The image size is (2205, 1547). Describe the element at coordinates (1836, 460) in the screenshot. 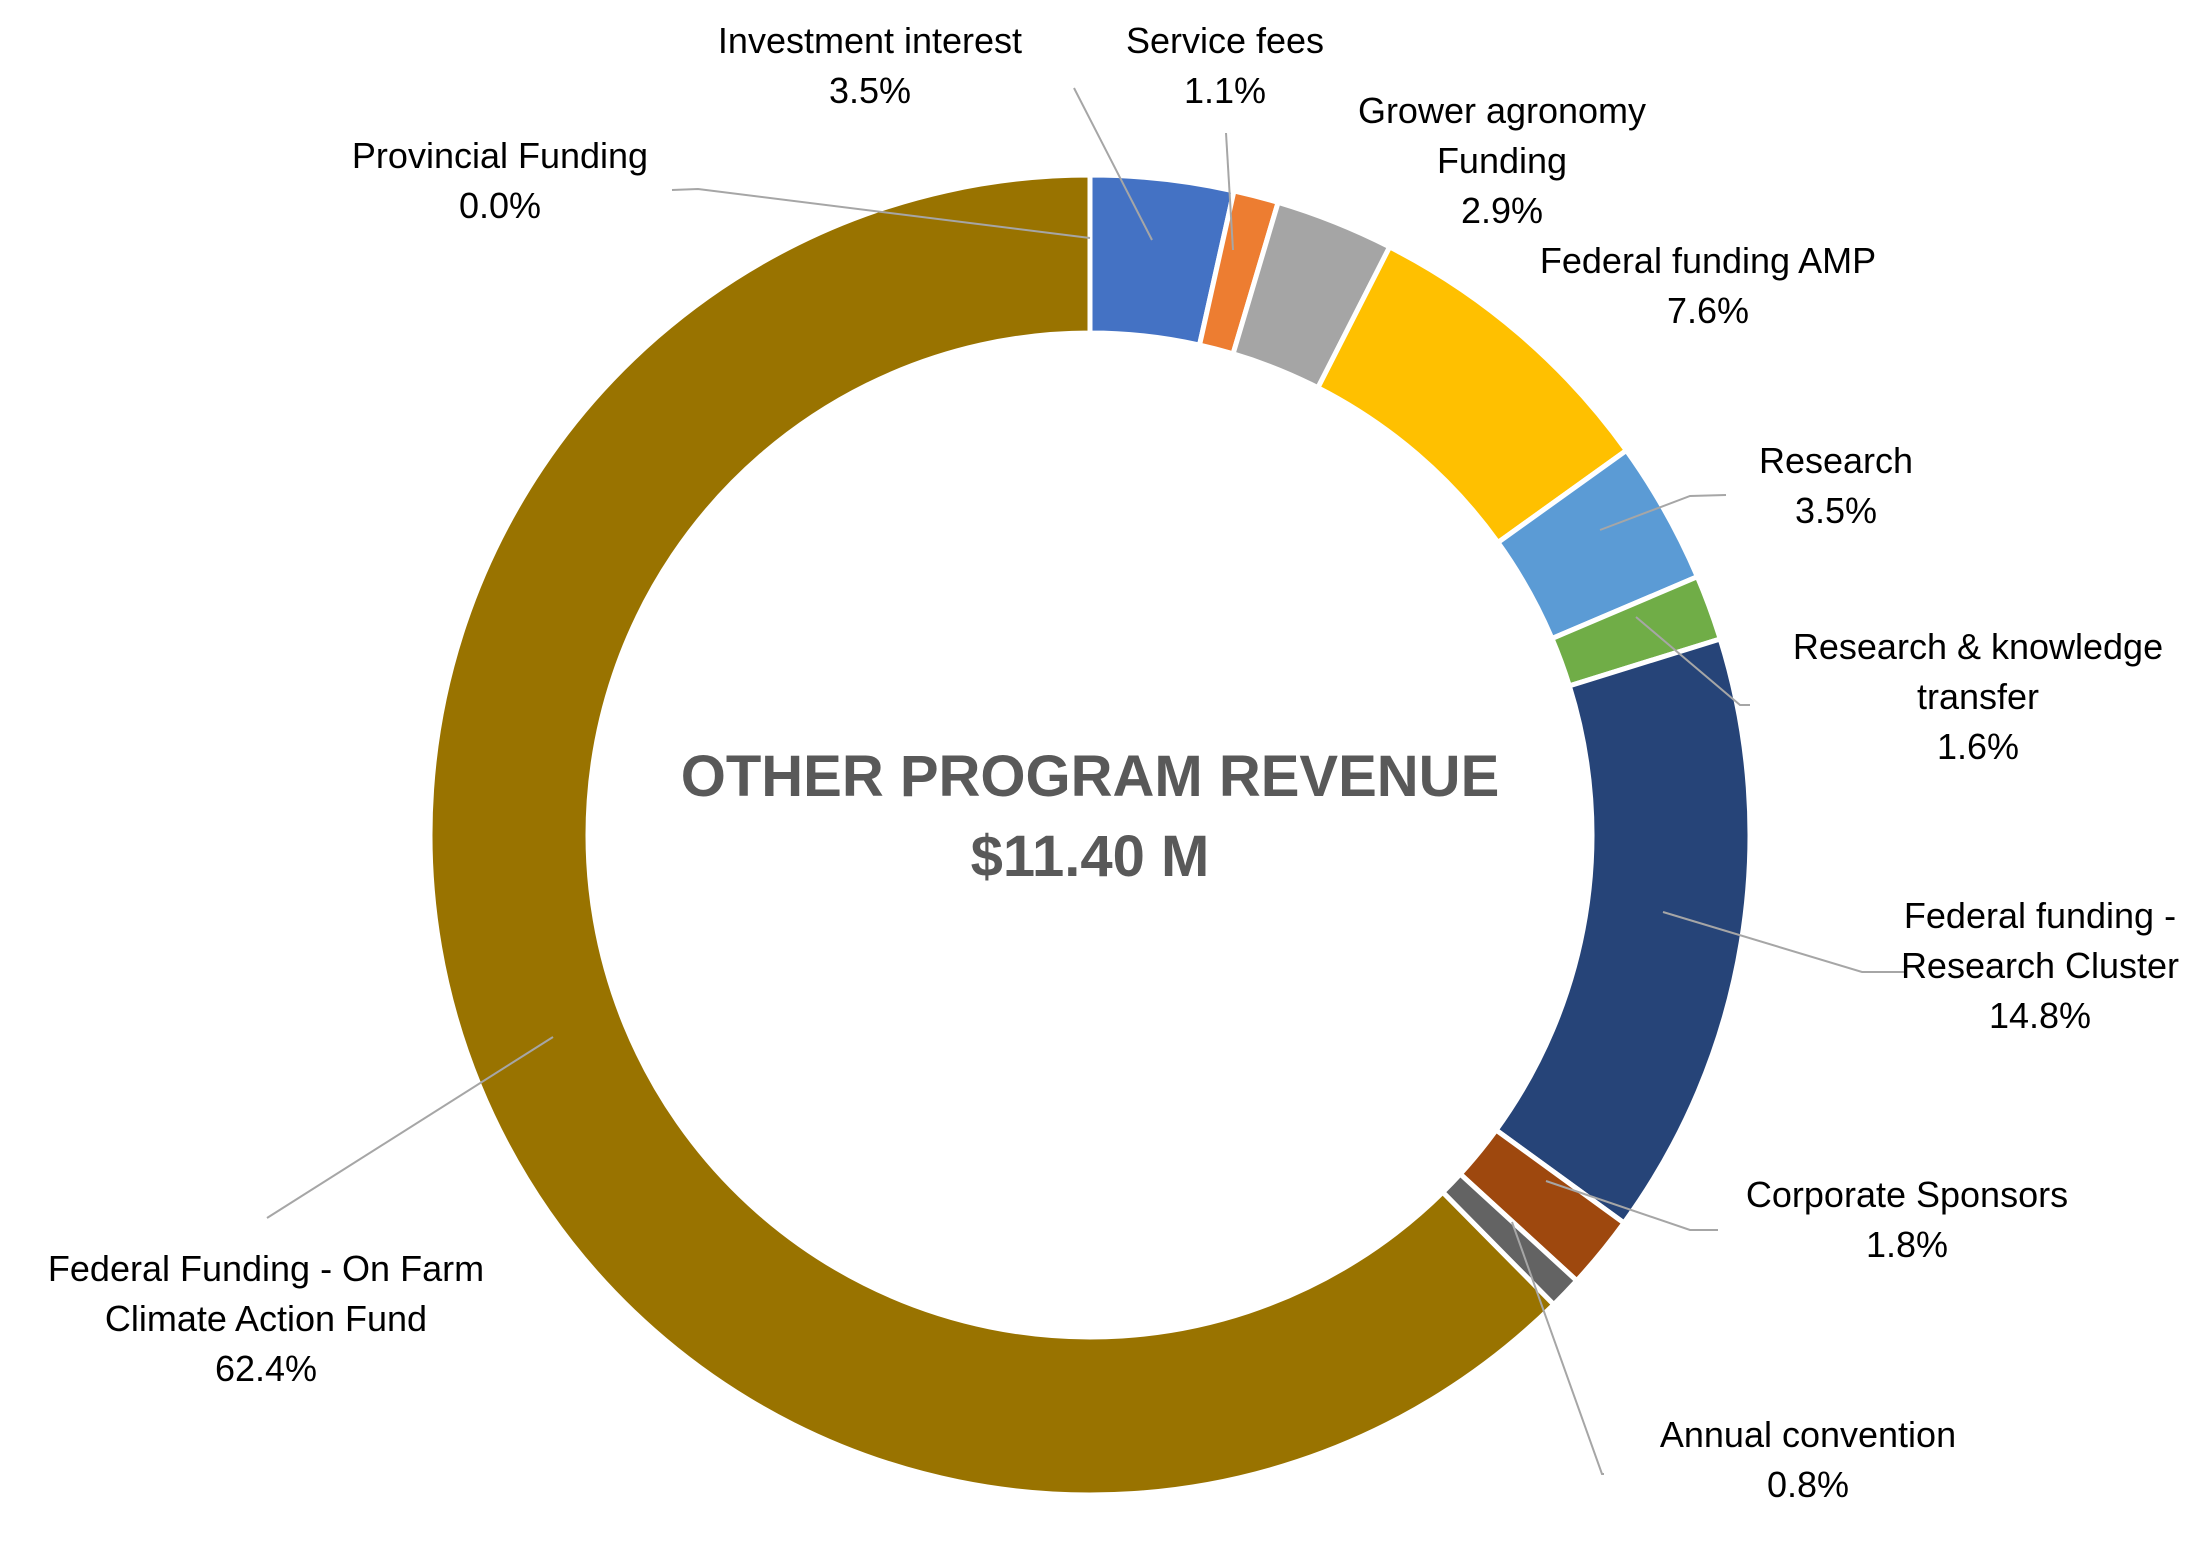

I see `slice-name-label: Research` at that location.